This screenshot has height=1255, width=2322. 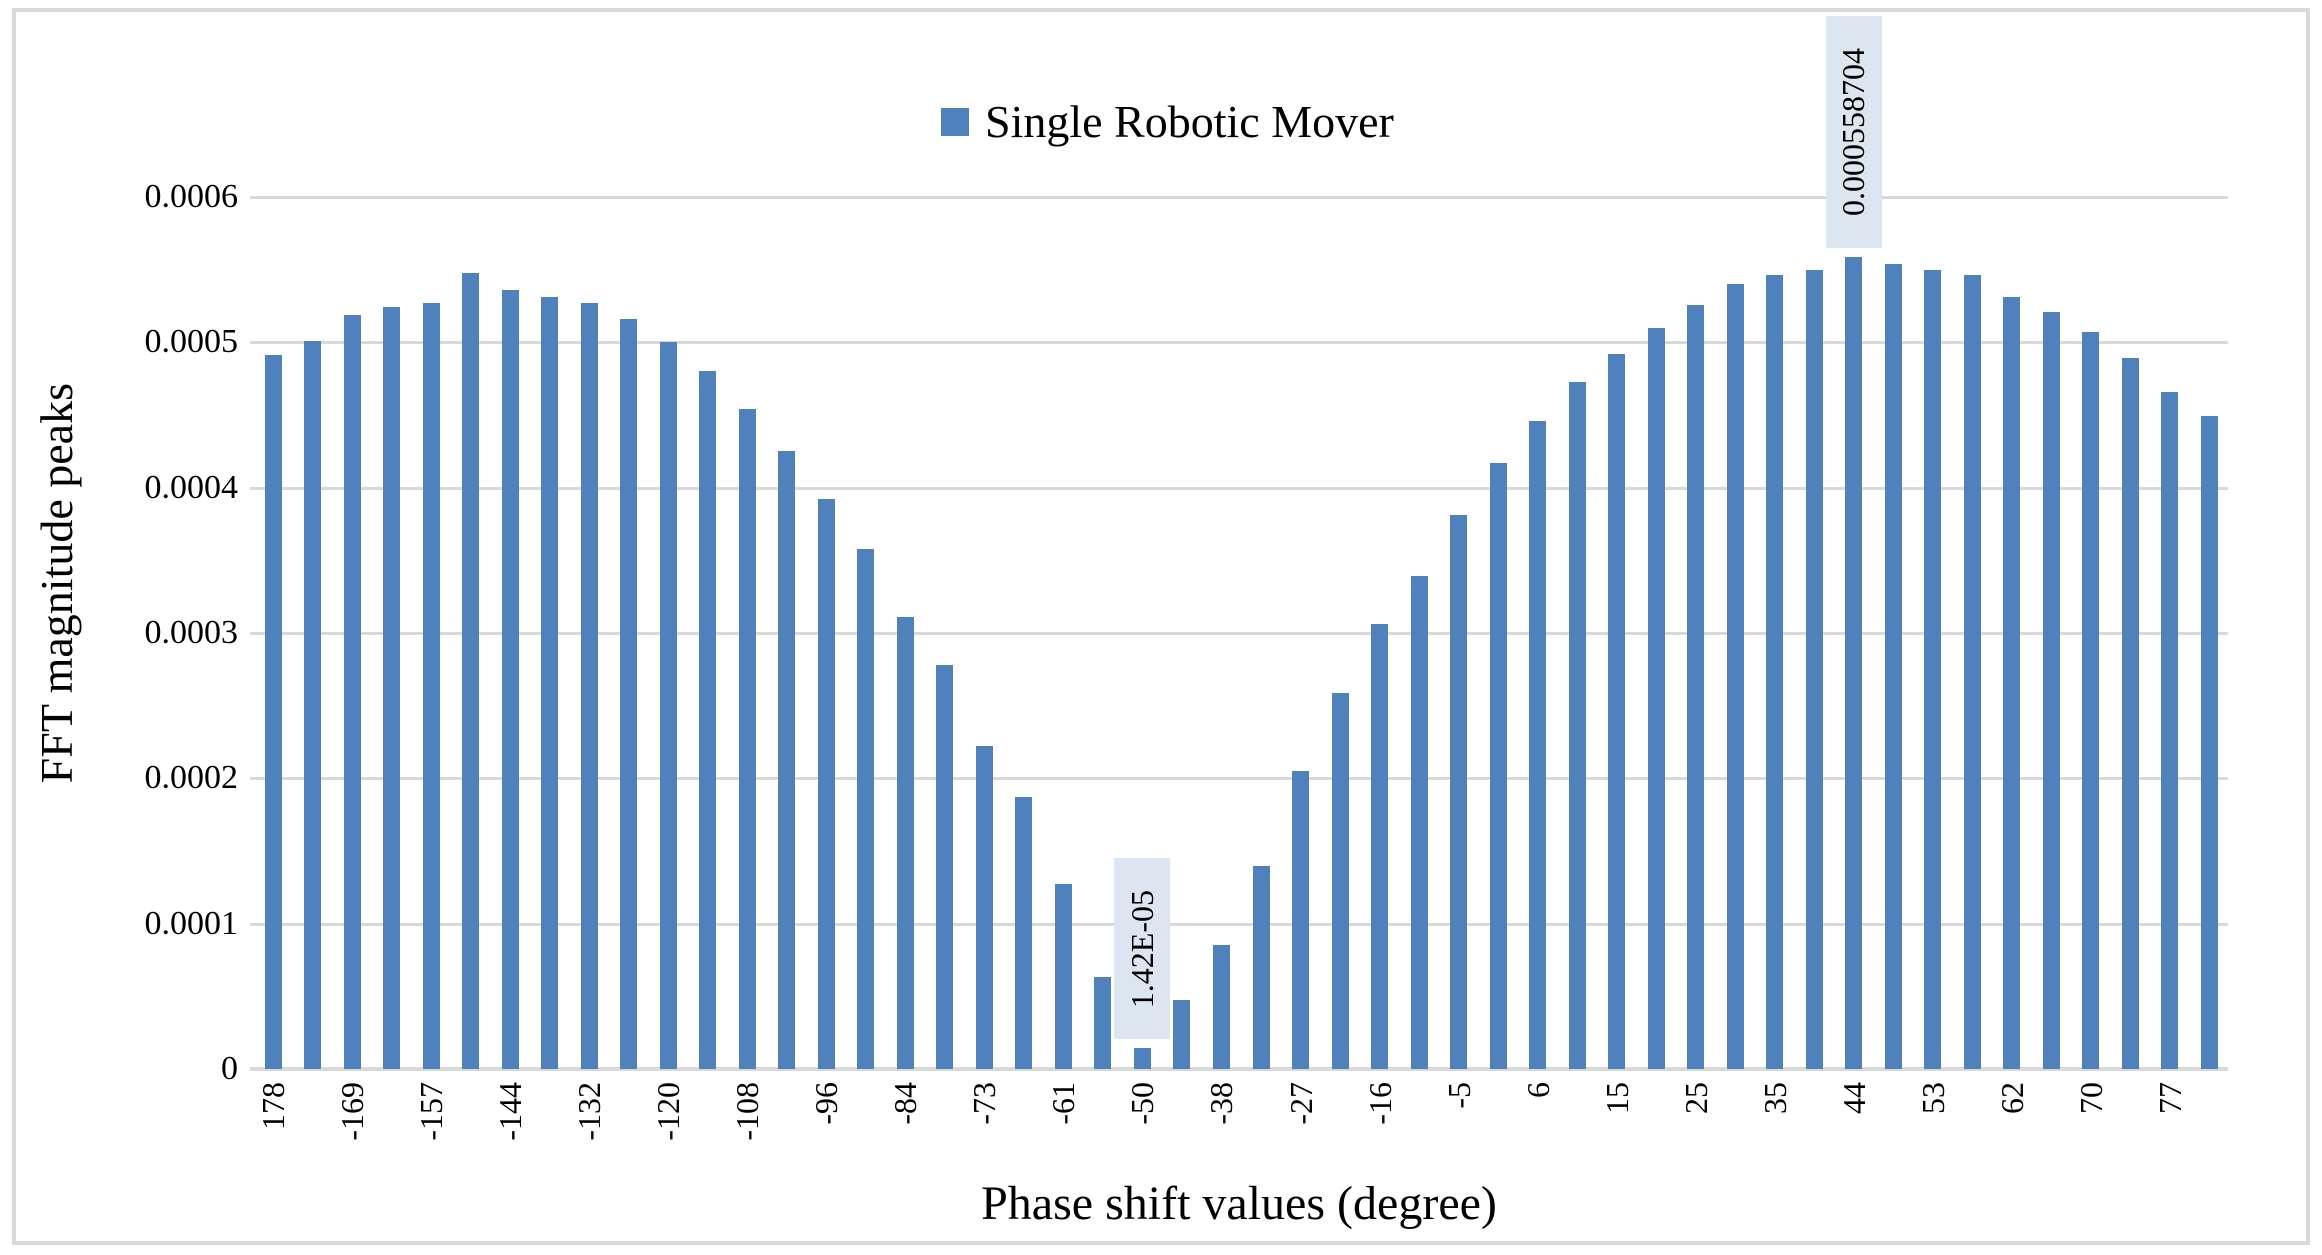 I want to click on legend-swatch-icon, so click(x=955, y=122).